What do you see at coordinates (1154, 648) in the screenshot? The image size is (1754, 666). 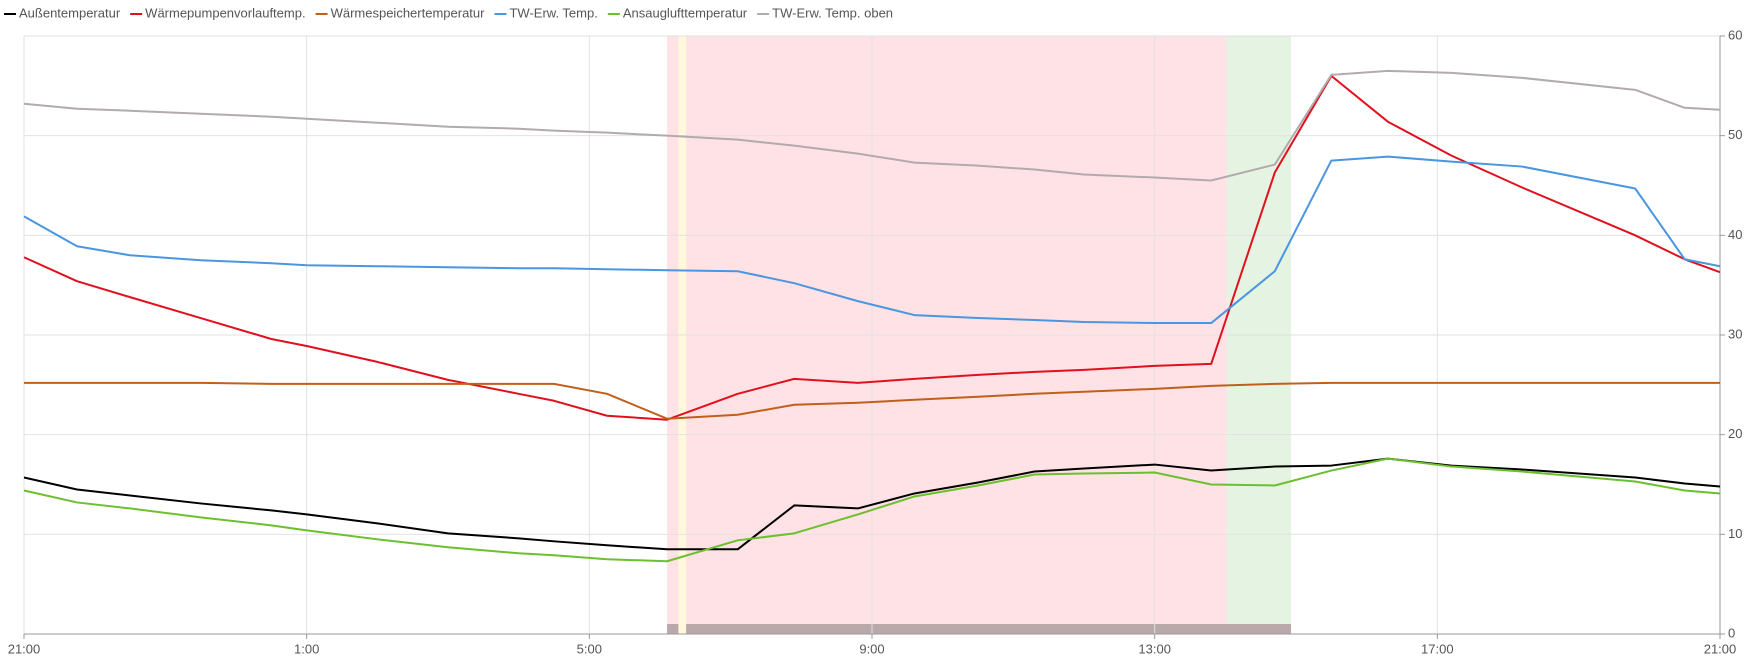 I see `x-tick-label: 13:00` at bounding box center [1154, 648].